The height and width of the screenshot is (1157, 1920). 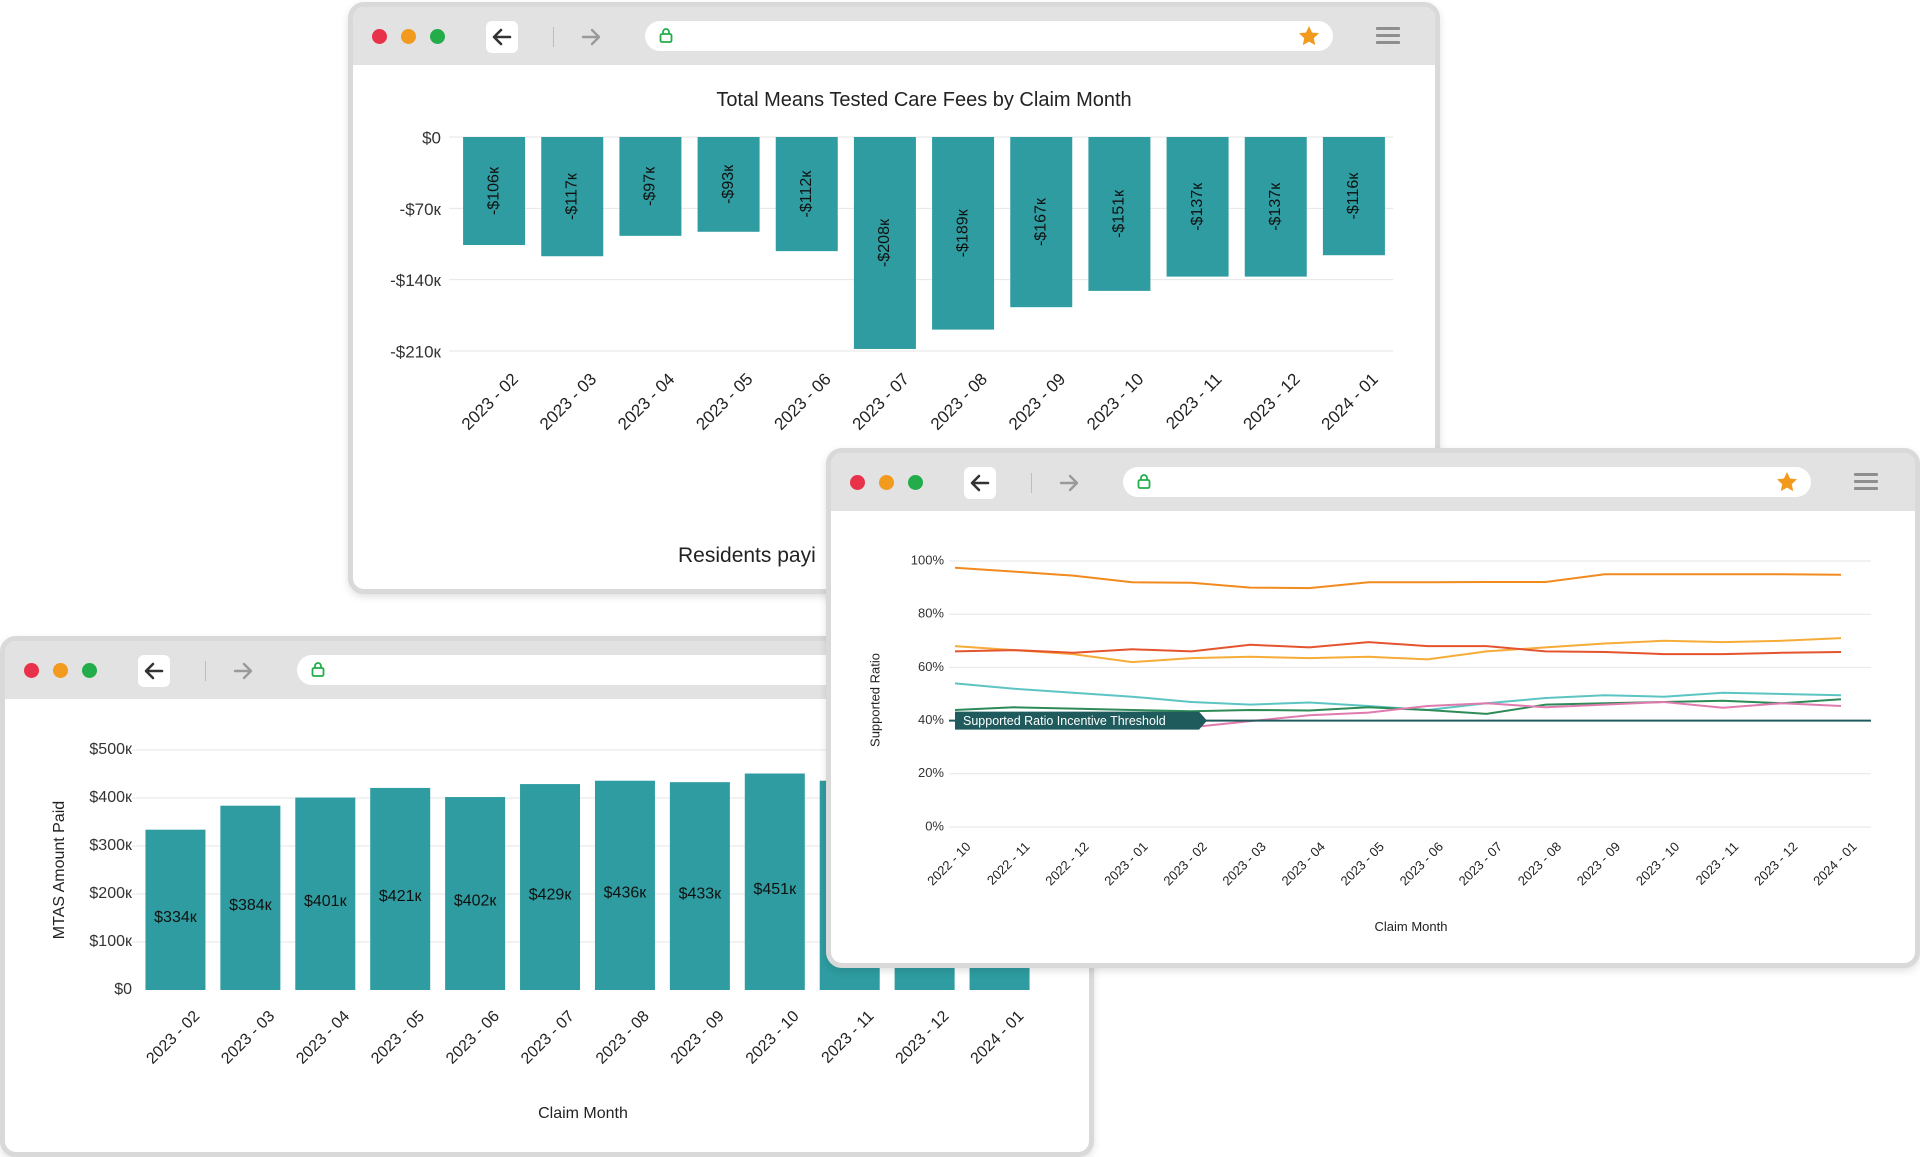 What do you see at coordinates (948, 863) in the screenshot?
I see `x-tick-label: 2022 - 10` at bounding box center [948, 863].